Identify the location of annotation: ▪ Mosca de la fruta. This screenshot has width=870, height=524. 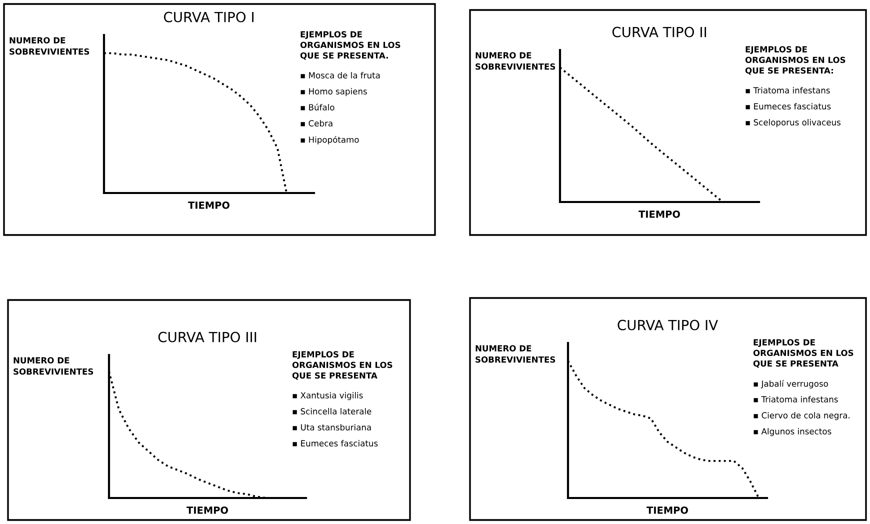
(340, 75).